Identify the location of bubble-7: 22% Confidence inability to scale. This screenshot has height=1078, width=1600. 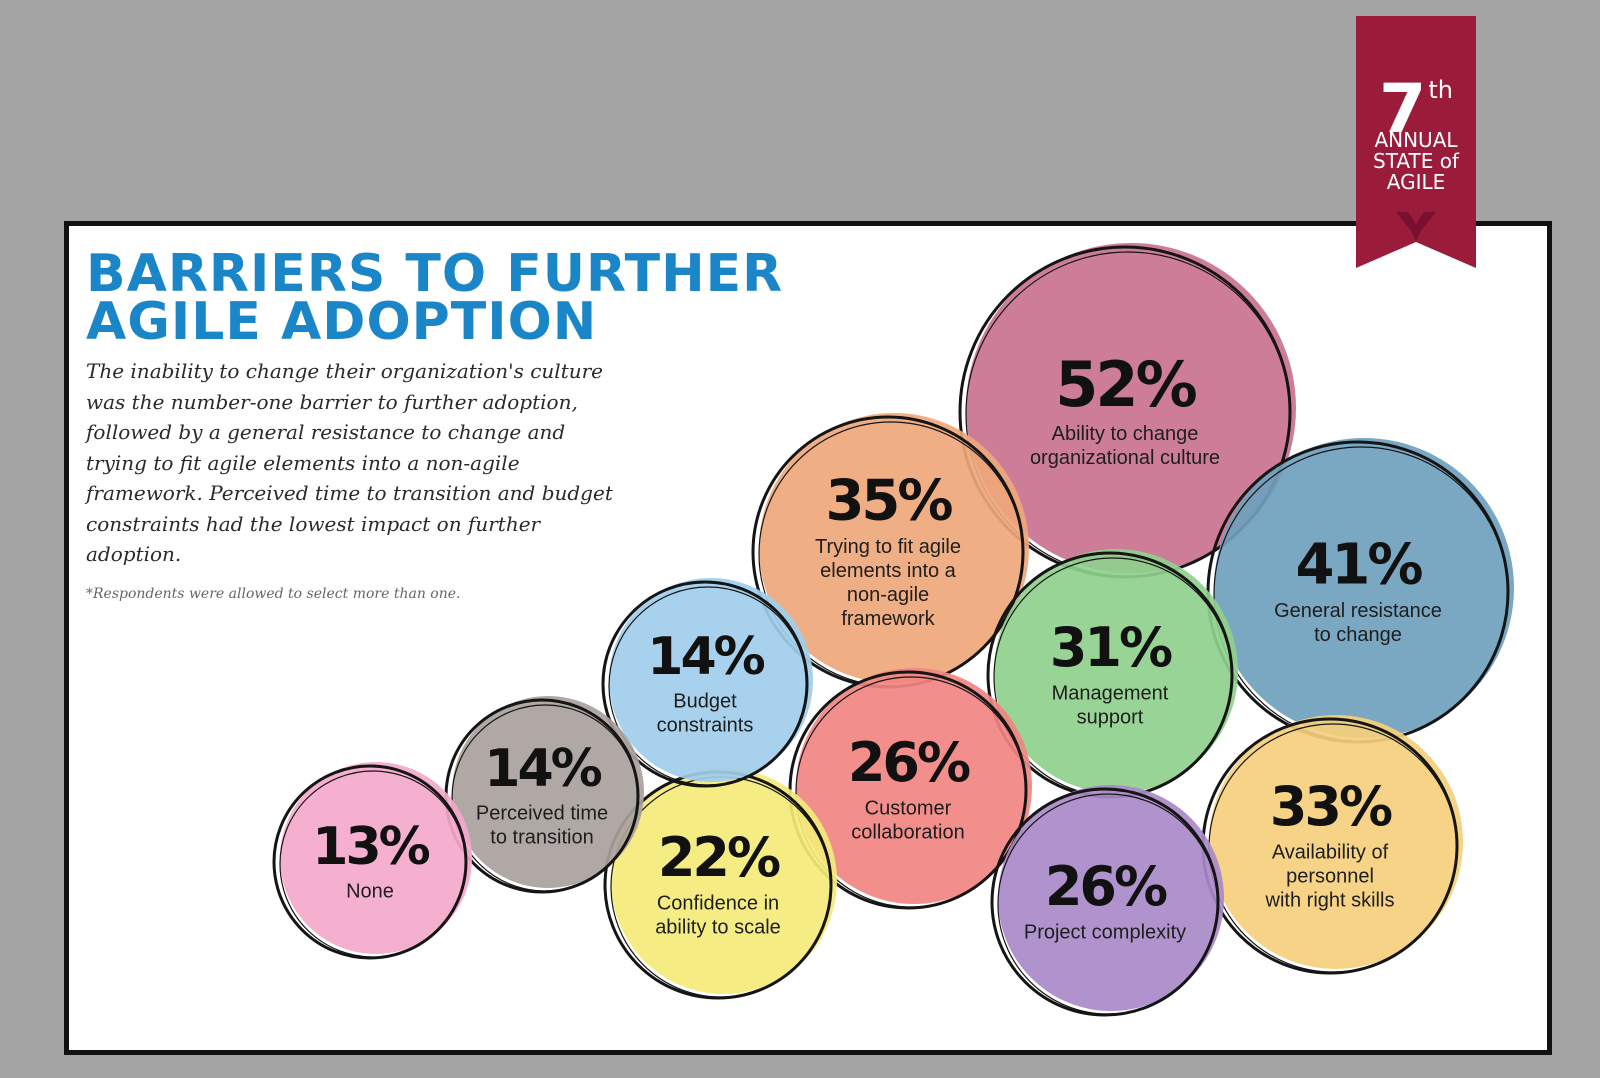
(720, 884).